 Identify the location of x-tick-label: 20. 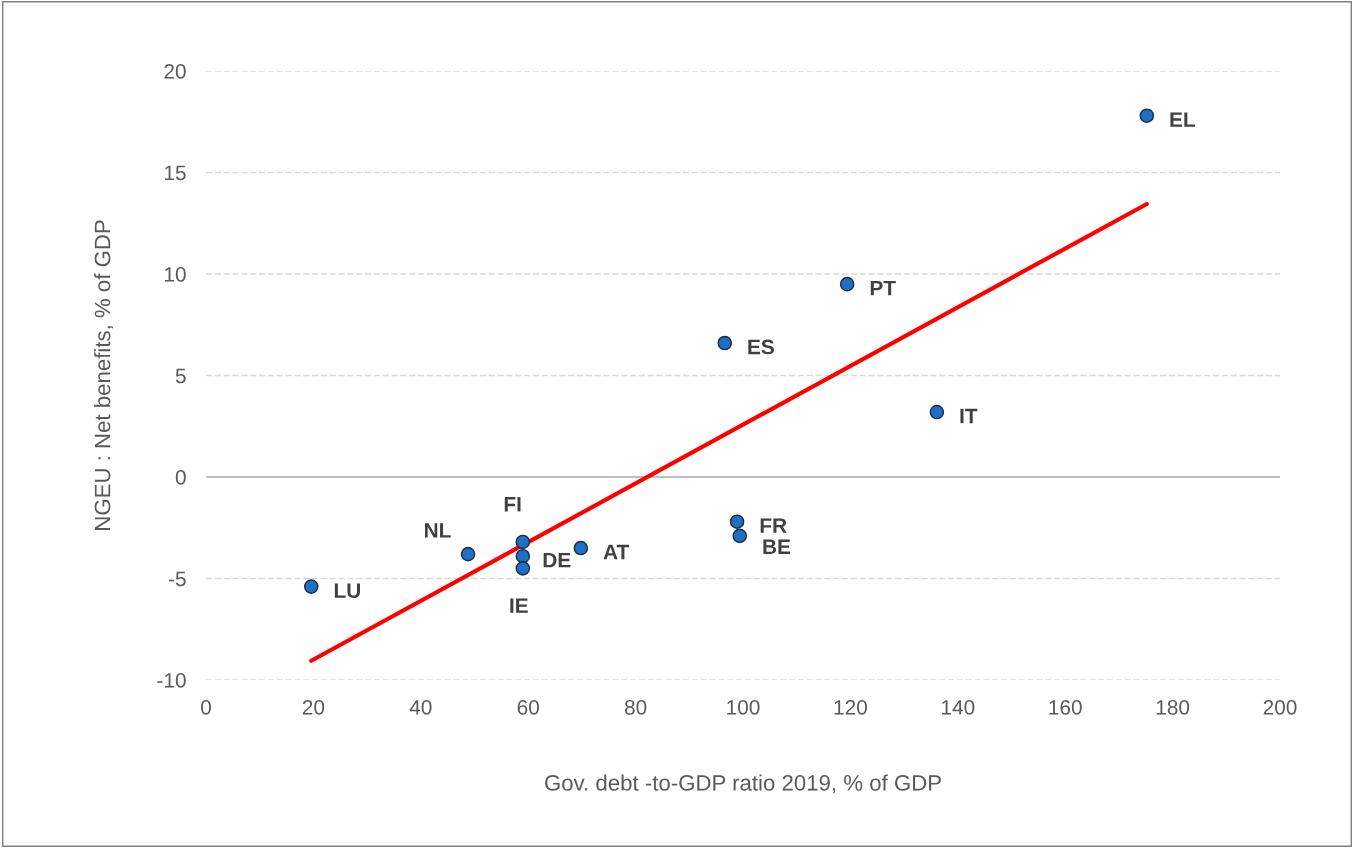
(313, 707).